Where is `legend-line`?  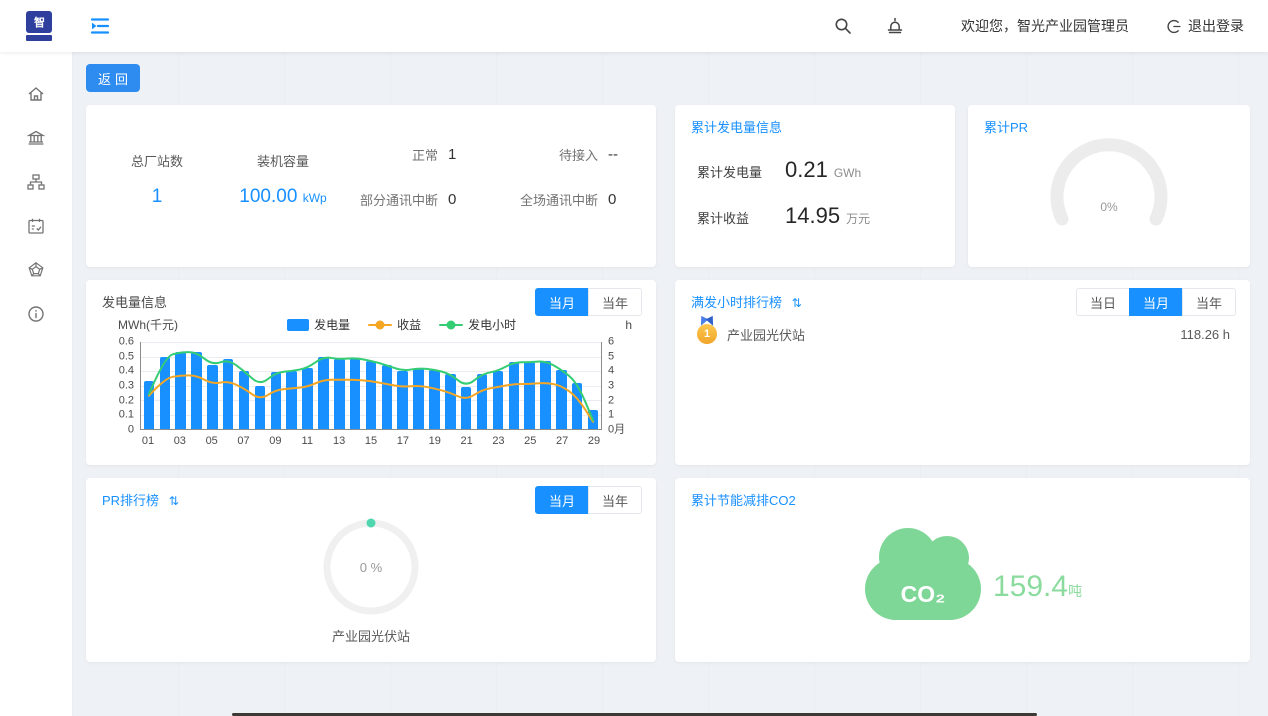
legend-line is located at coordinates (451, 324).